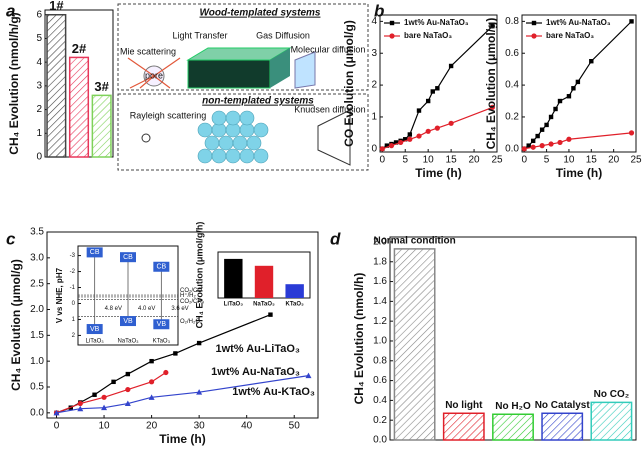  I want to click on series-label: 1wt% Au-LiTaO₃, so click(257, 349).